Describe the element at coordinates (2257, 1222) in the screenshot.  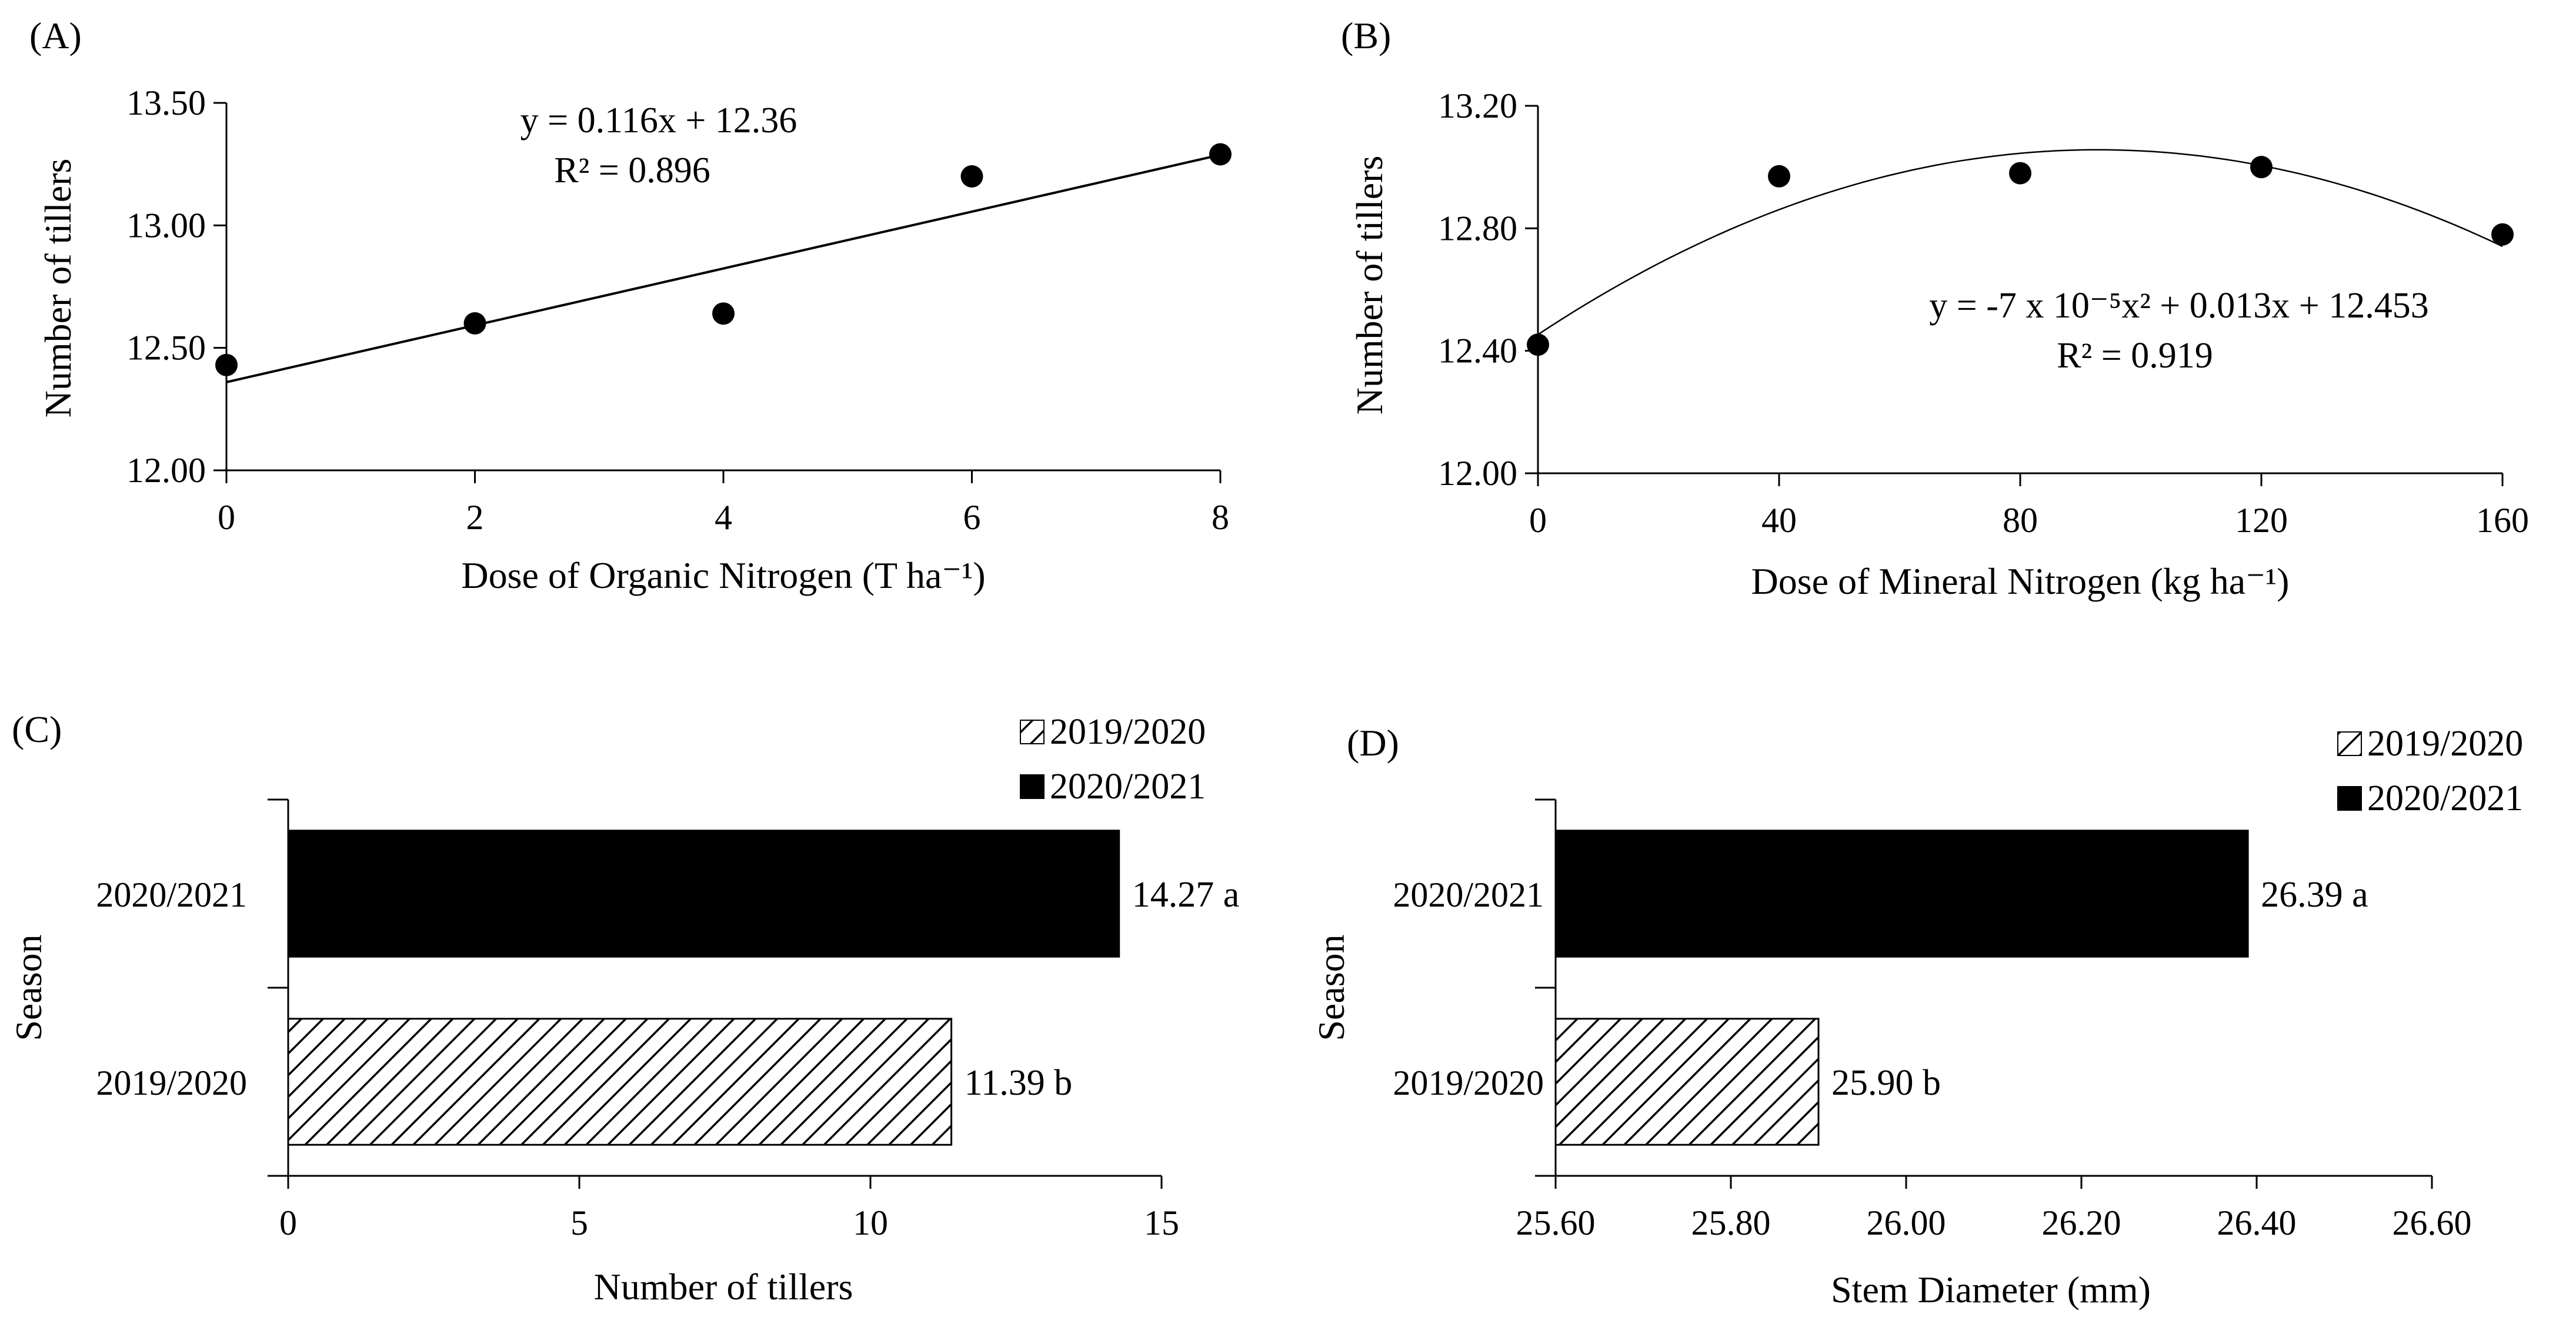
I see `d-x-tick-label: 26.40` at that location.